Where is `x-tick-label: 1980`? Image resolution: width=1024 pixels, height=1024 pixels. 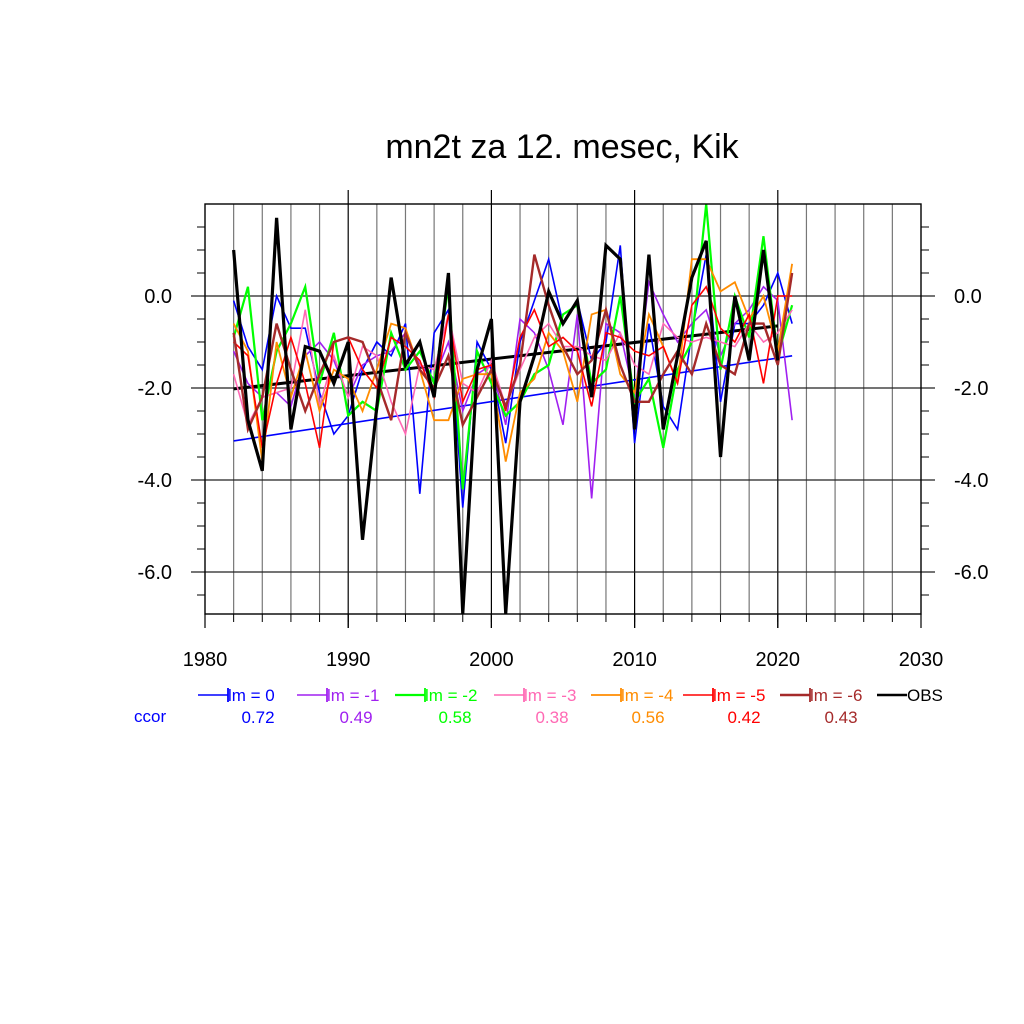
x-tick-label: 1980 is located at coordinates (205, 660).